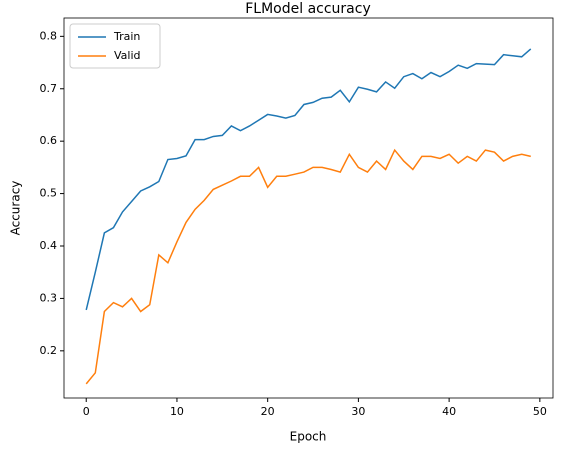  Describe the element at coordinates (126, 36) in the screenshot. I see `legend-label: Train` at that location.